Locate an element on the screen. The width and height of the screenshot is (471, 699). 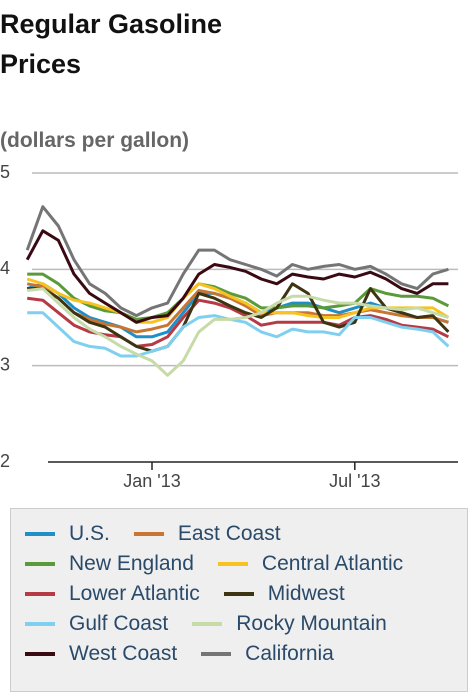
legend-item: East Coast is located at coordinates (207, 534).